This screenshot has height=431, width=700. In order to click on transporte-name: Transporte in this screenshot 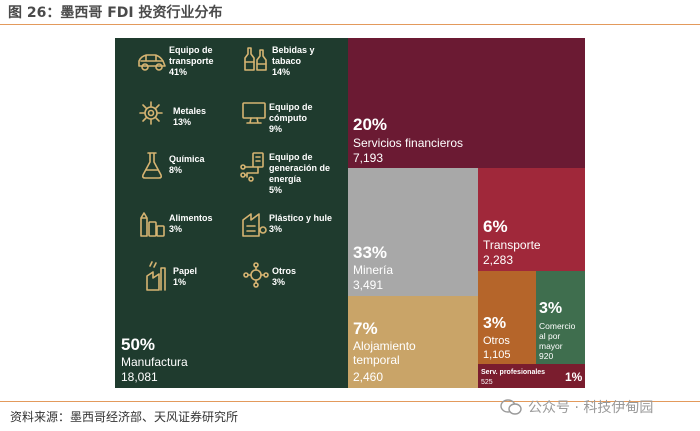, I will do `click(512, 245)`.